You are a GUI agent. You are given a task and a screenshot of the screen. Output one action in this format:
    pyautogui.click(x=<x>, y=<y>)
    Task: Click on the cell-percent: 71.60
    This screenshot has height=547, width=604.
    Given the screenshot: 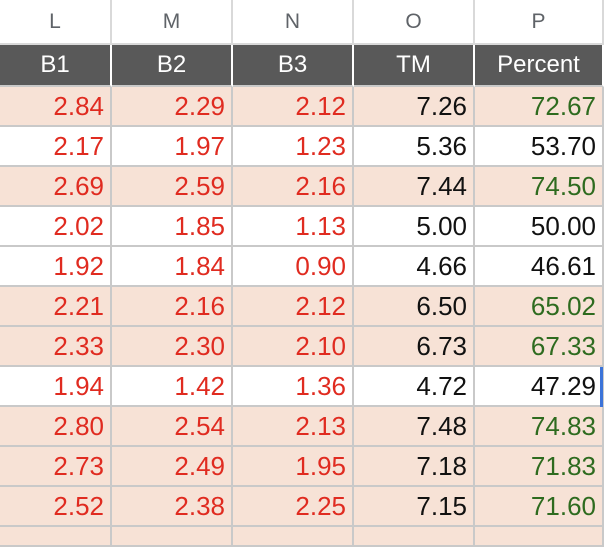 What is the action you would take?
    pyautogui.click(x=539, y=507)
    